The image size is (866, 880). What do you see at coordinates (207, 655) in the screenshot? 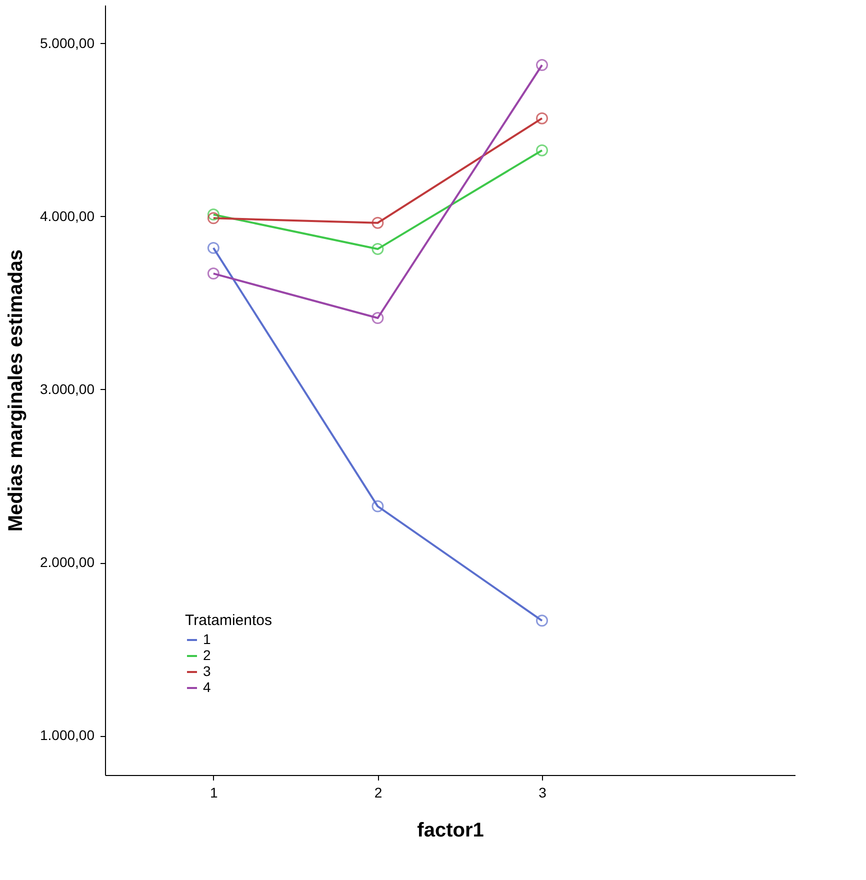
I see `legend-label: 2` at bounding box center [207, 655].